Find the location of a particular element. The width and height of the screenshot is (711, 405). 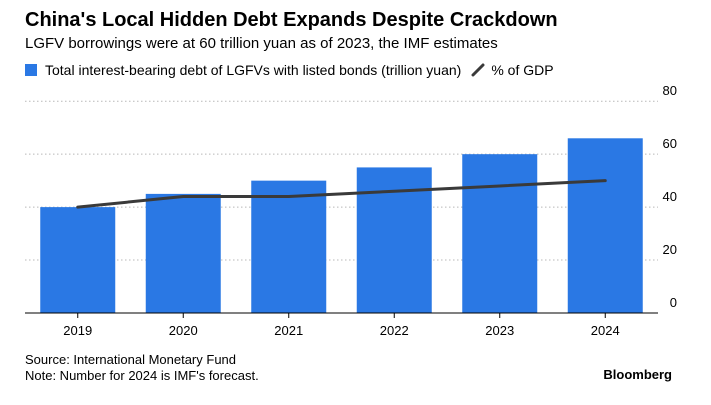

legend-swatch-bar is located at coordinates (31, 70).